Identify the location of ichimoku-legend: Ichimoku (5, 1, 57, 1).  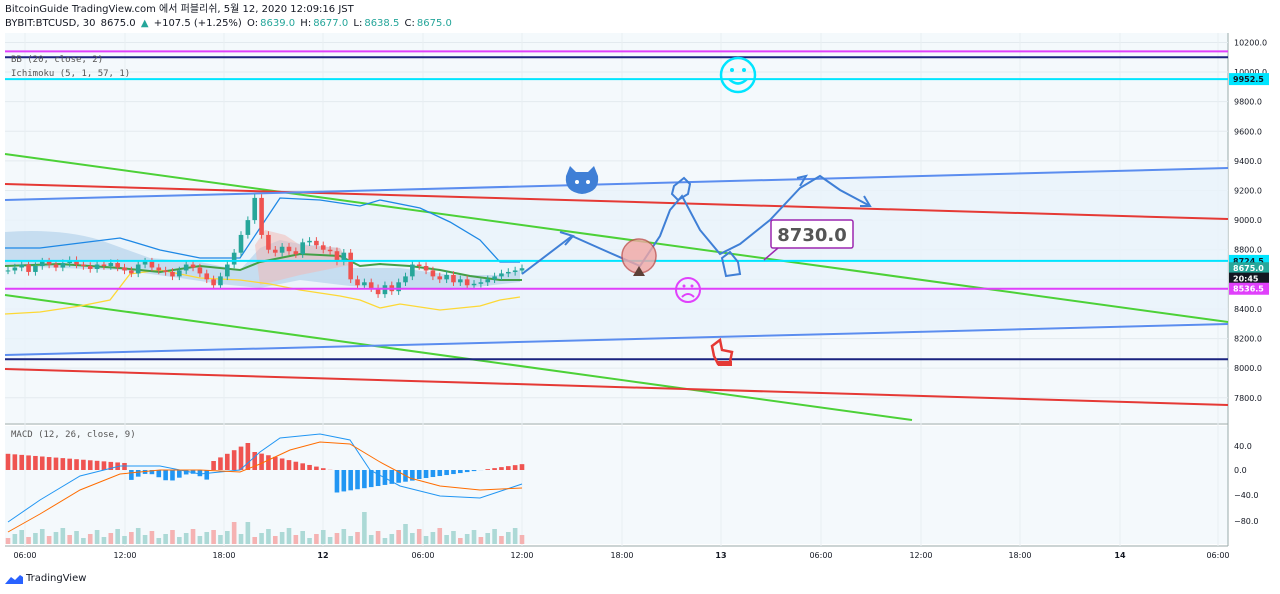
(71, 74).